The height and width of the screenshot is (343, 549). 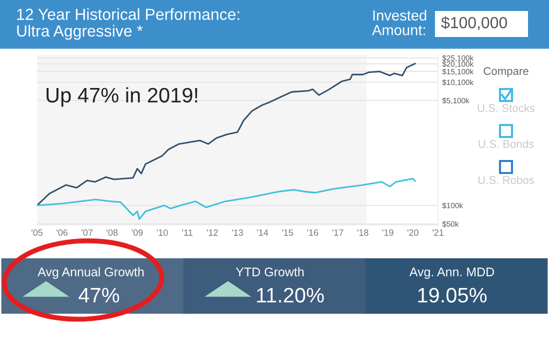 What do you see at coordinates (474, 23) in the screenshot?
I see `text: $100,000` at bounding box center [474, 23].